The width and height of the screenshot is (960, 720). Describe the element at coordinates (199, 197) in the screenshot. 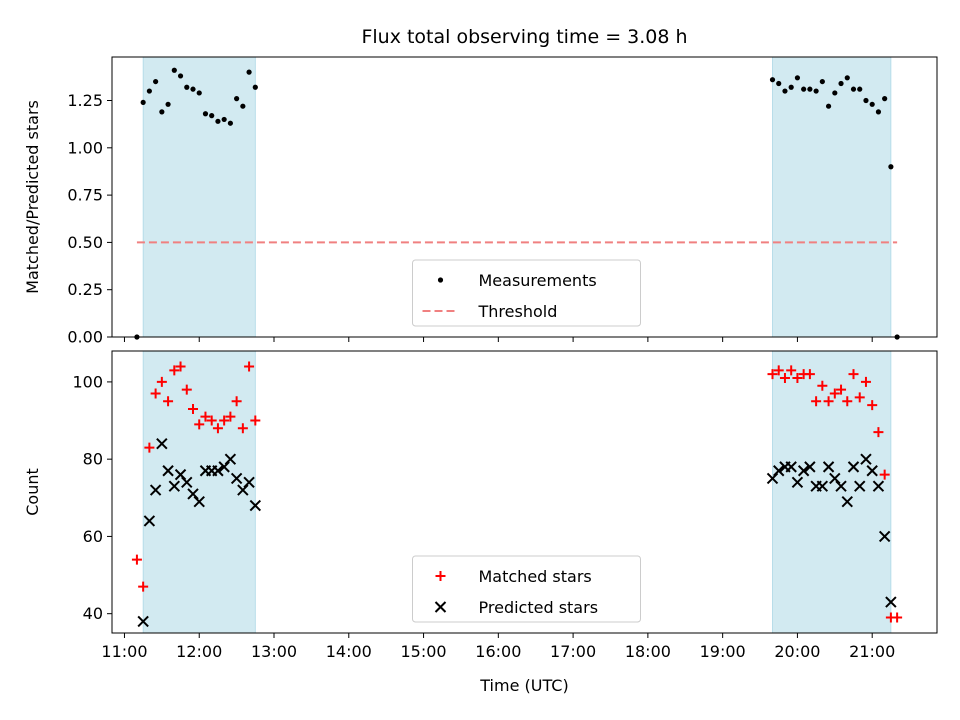

I see `shaded-interval` at that location.